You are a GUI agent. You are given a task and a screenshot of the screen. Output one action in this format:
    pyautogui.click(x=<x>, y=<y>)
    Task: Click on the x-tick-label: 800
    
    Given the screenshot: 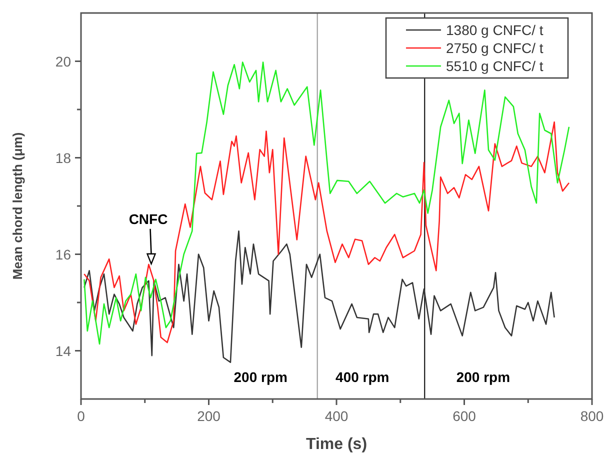 What is the action you would take?
    pyautogui.click(x=592, y=416)
    